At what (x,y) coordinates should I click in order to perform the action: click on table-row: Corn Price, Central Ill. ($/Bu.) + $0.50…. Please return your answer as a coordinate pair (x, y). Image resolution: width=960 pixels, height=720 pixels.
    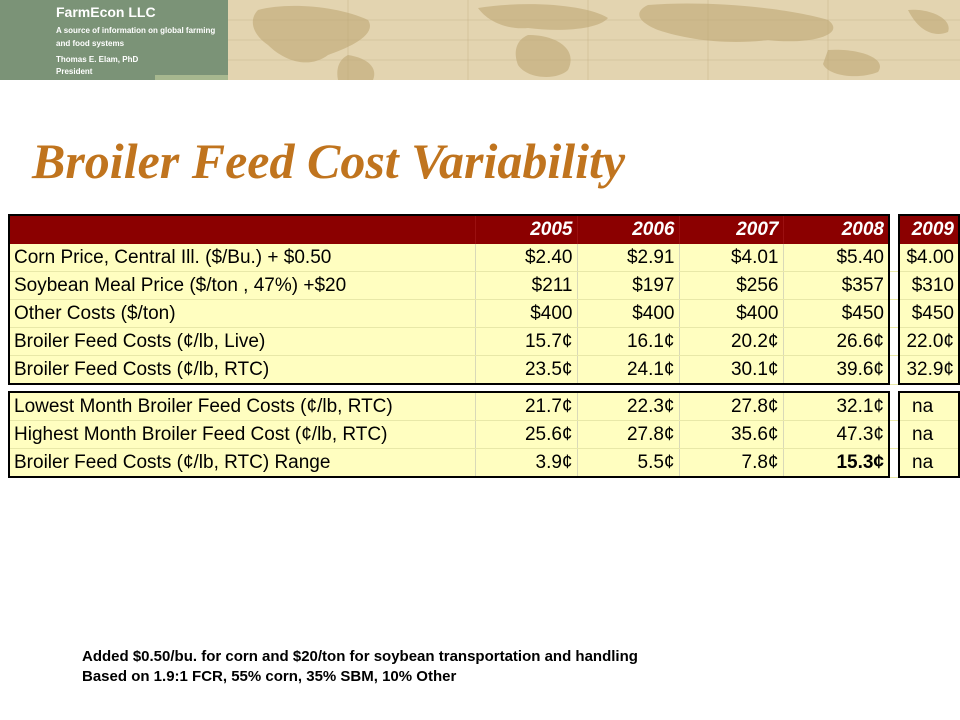
    Looking at the image, I should click on (484, 258).